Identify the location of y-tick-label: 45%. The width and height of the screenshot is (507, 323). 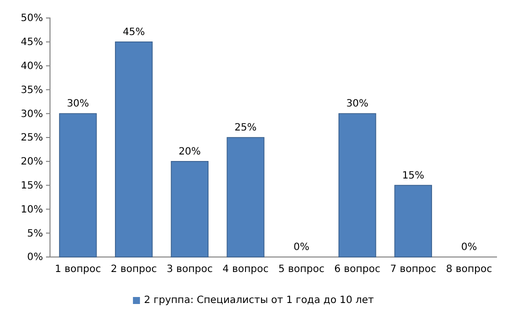
(31, 42).